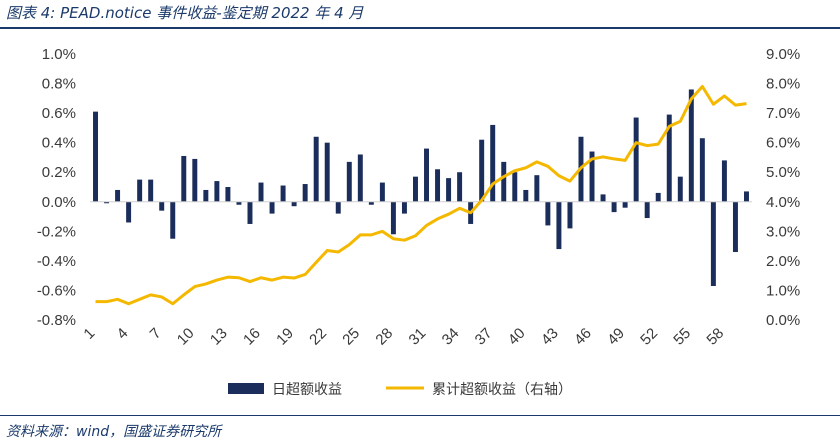 Image resolution: width=840 pixels, height=444 pixels. Describe the element at coordinates (484, 337) in the screenshot. I see `x-tick-label: 37` at that location.